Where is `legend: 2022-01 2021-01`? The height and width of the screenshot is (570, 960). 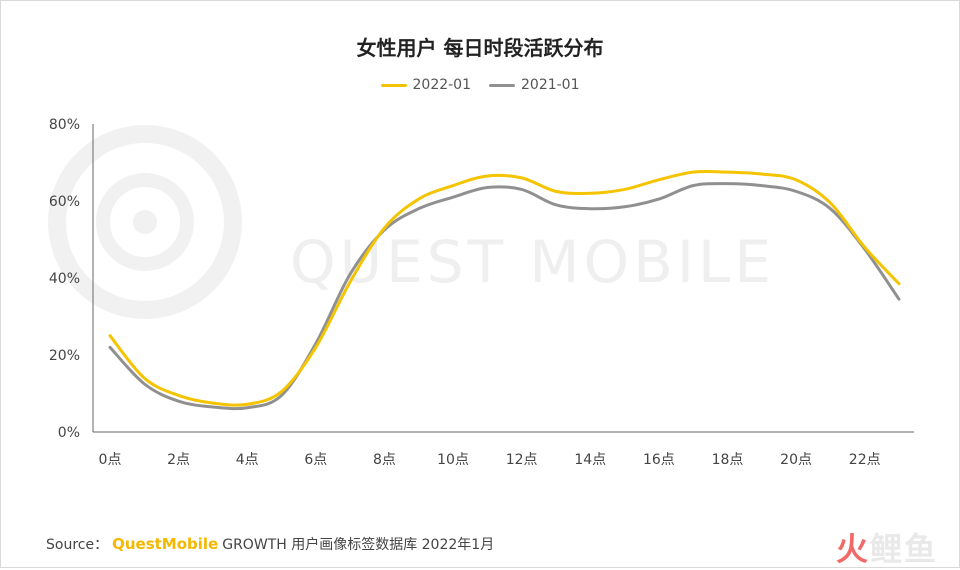
legend: 2022-01 2021-01 is located at coordinates (480, 85).